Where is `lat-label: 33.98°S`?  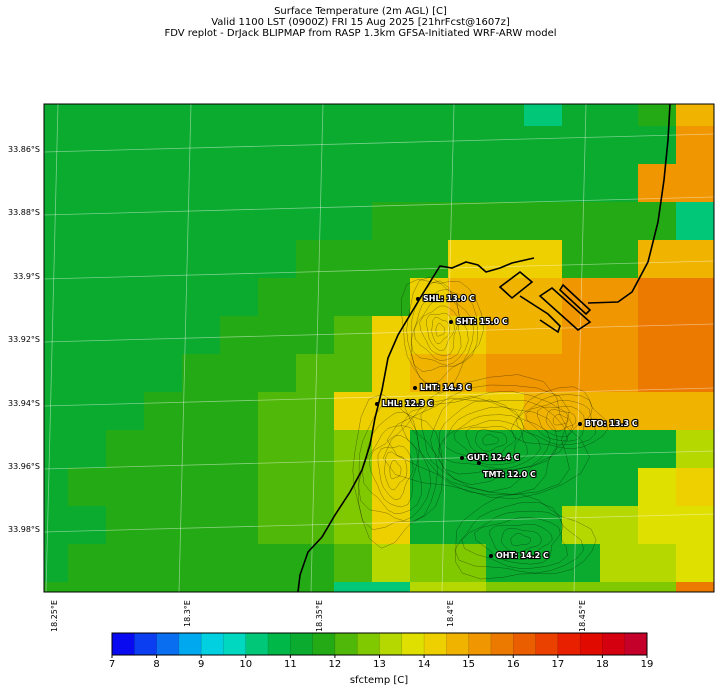 lat-label: 33.98°S is located at coordinates (24, 529).